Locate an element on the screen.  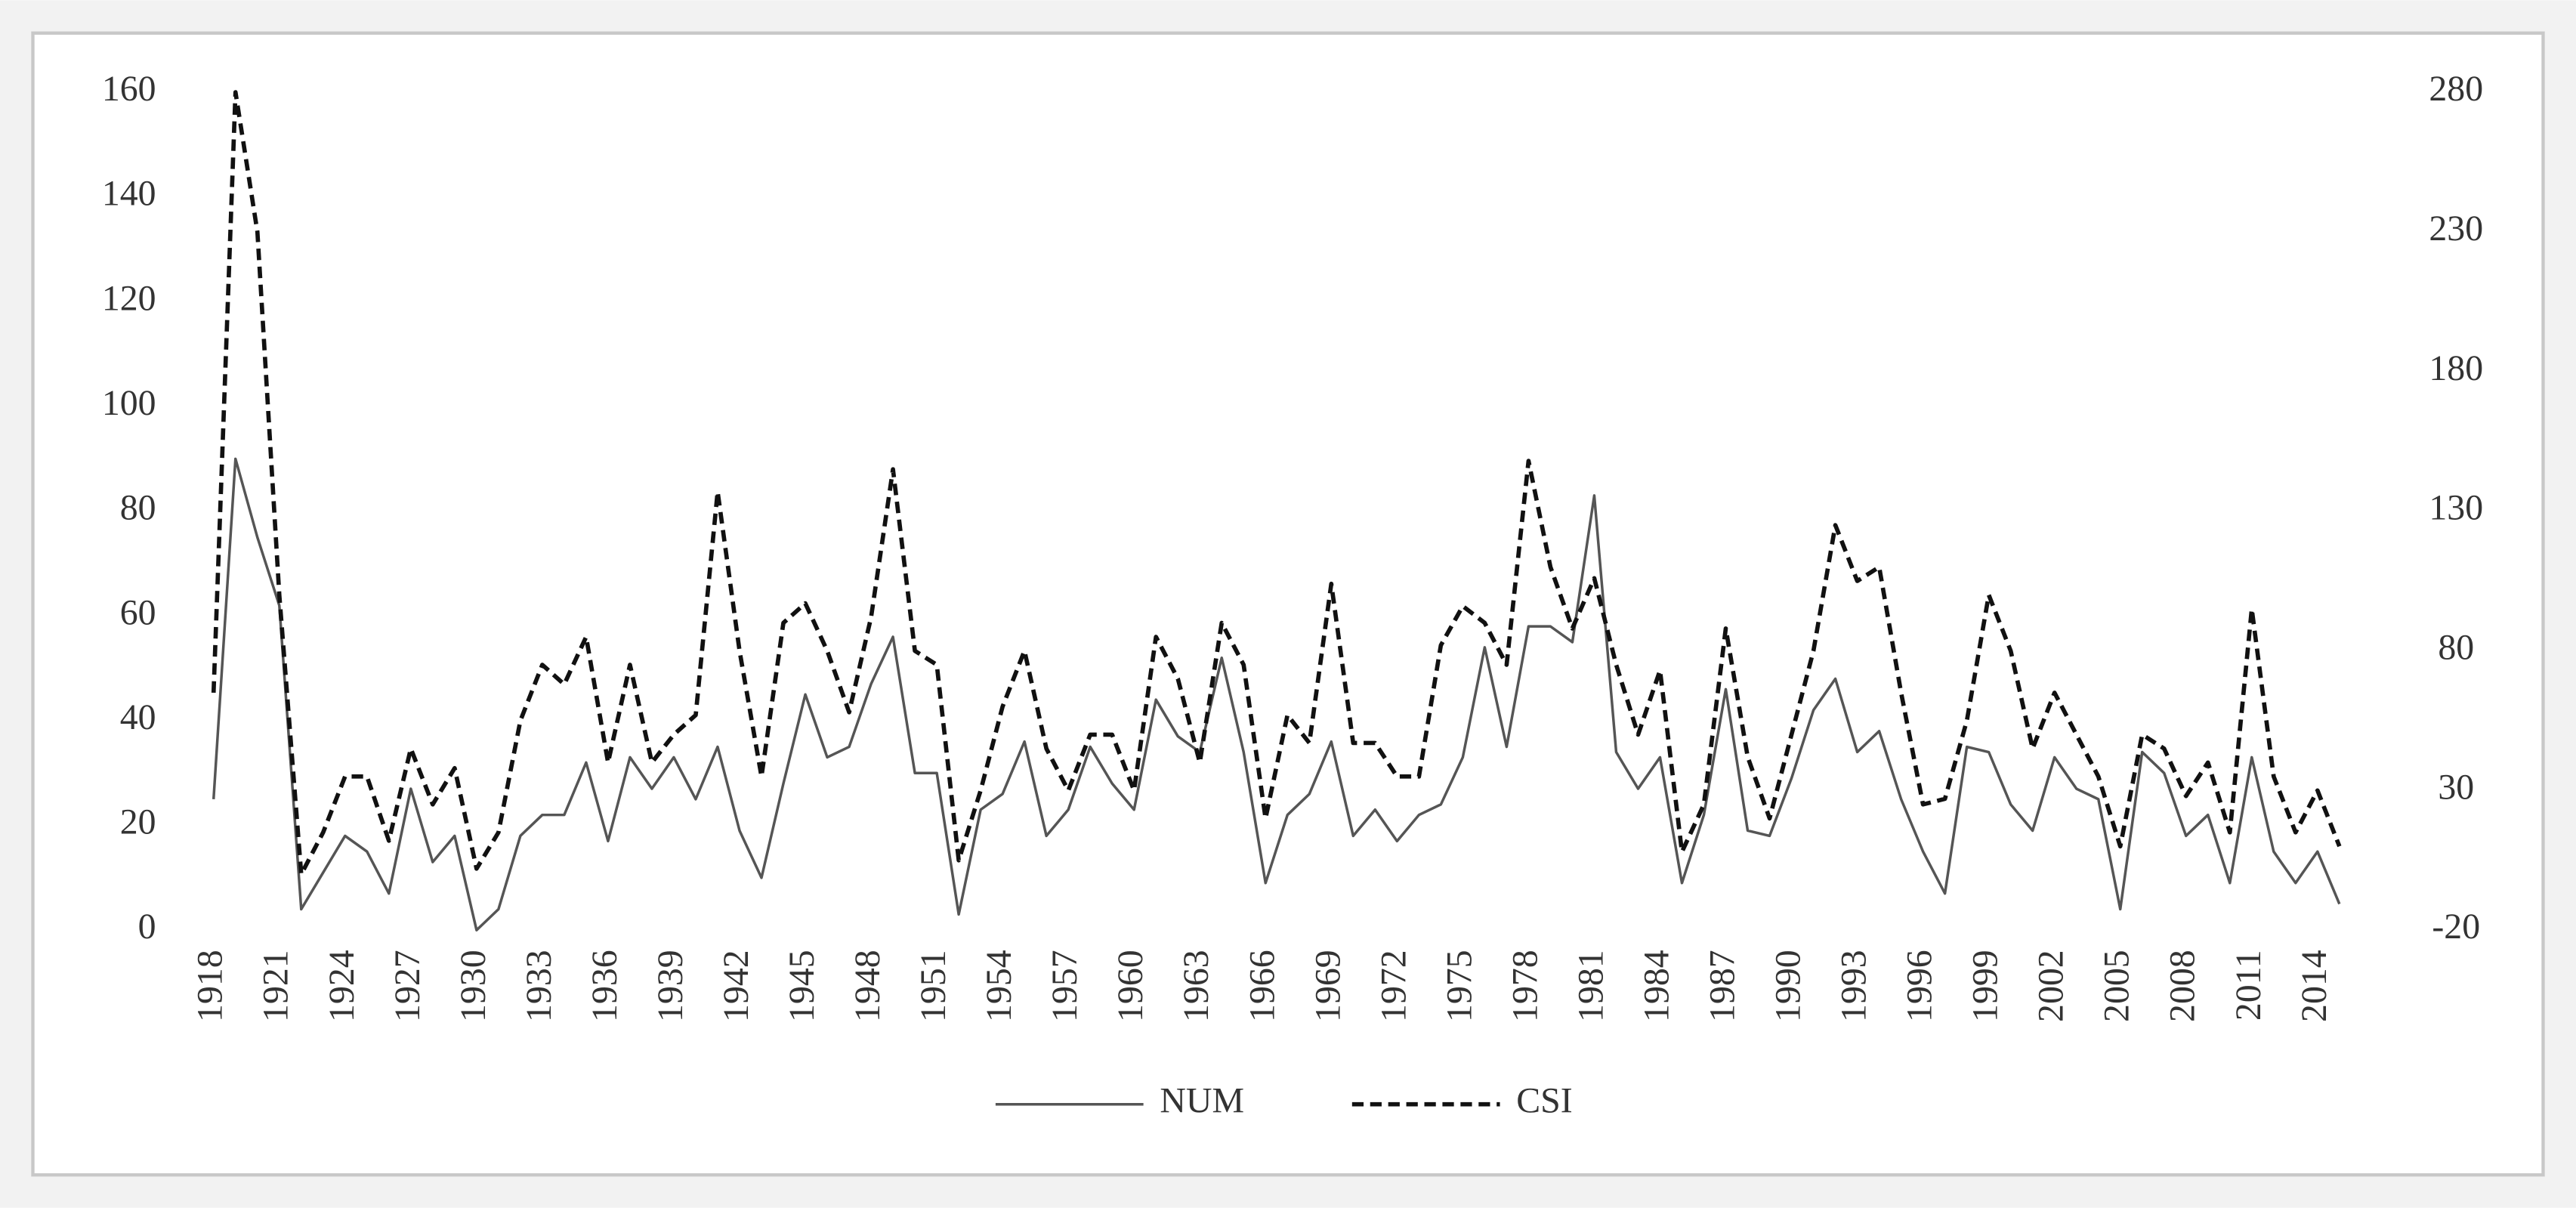
y2-tick-label: 180 is located at coordinates (2456, 368).